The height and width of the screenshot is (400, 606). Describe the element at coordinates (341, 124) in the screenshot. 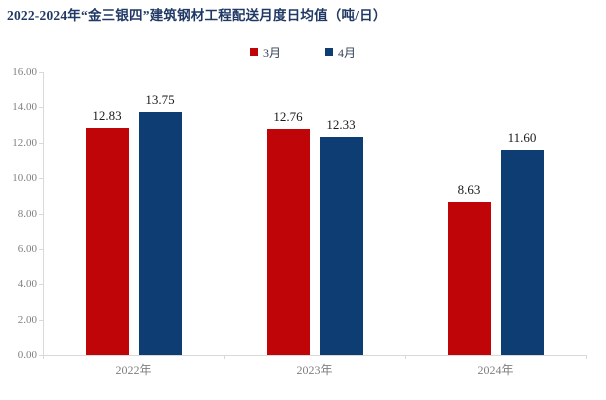

I see `bar-value-label: 12.33` at that location.